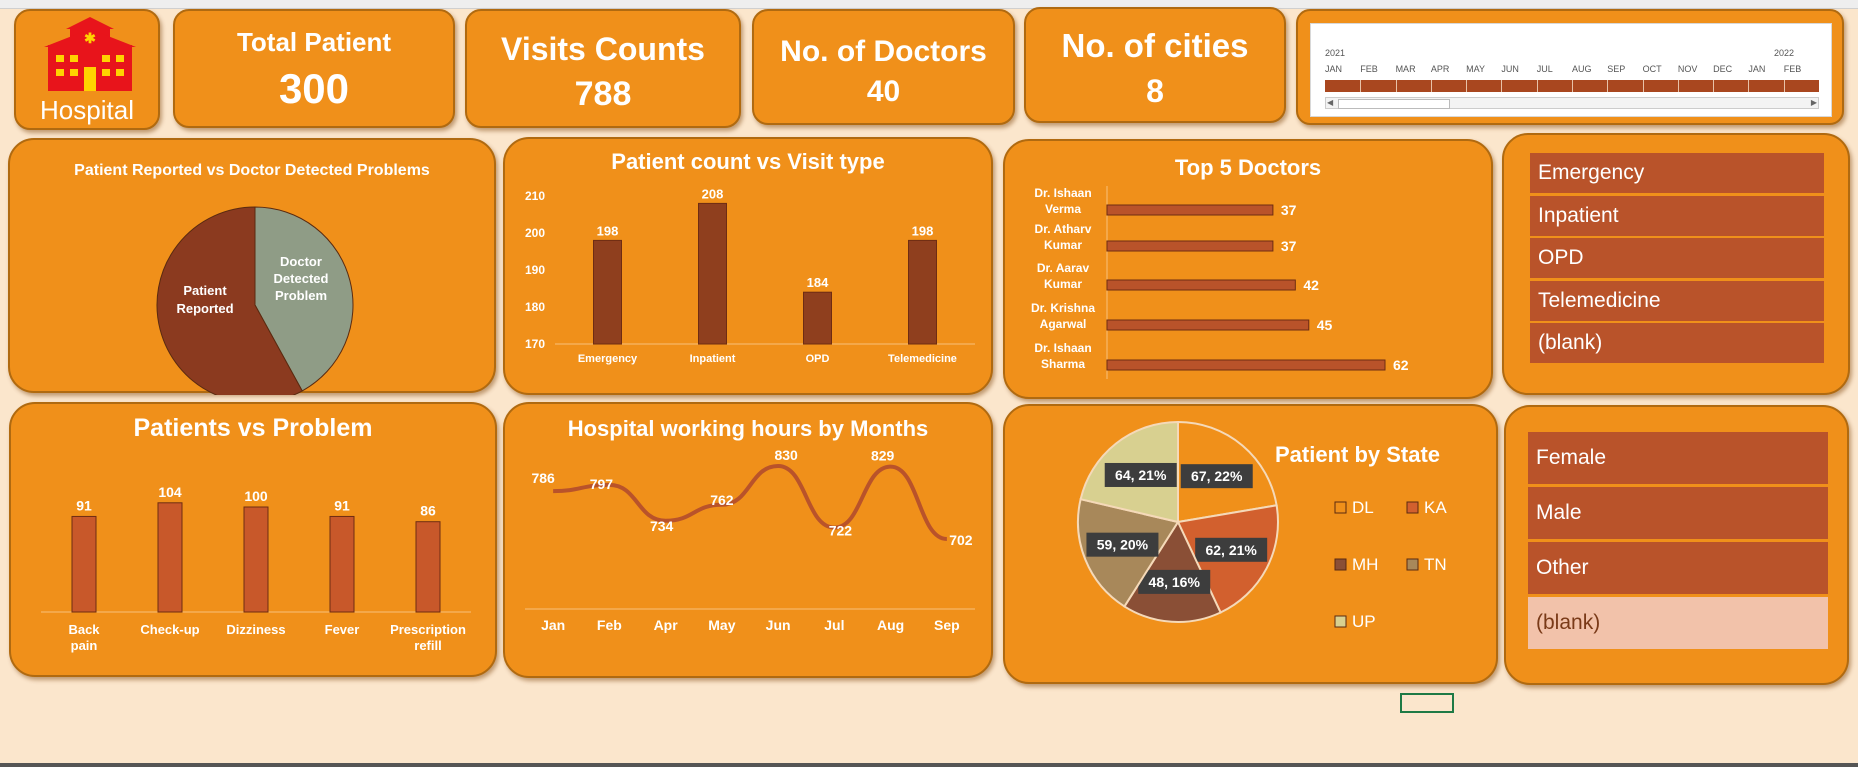 The height and width of the screenshot is (767, 1858). Describe the element at coordinates (301, 295) in the screenshot. I see `pie-label-doctor-detected-3: Problem` at that location.